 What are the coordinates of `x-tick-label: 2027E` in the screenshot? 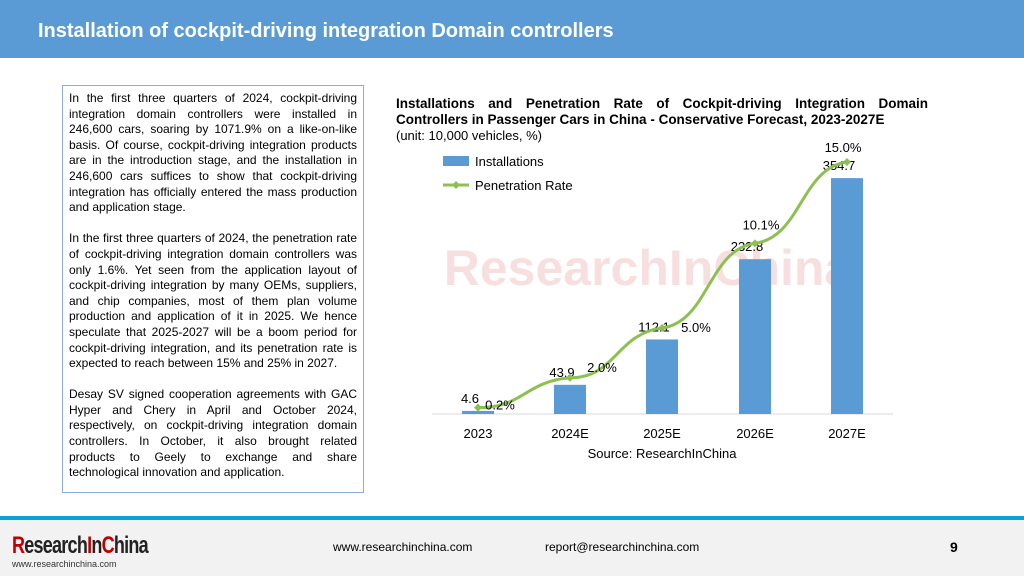 It's located at (847, 433).